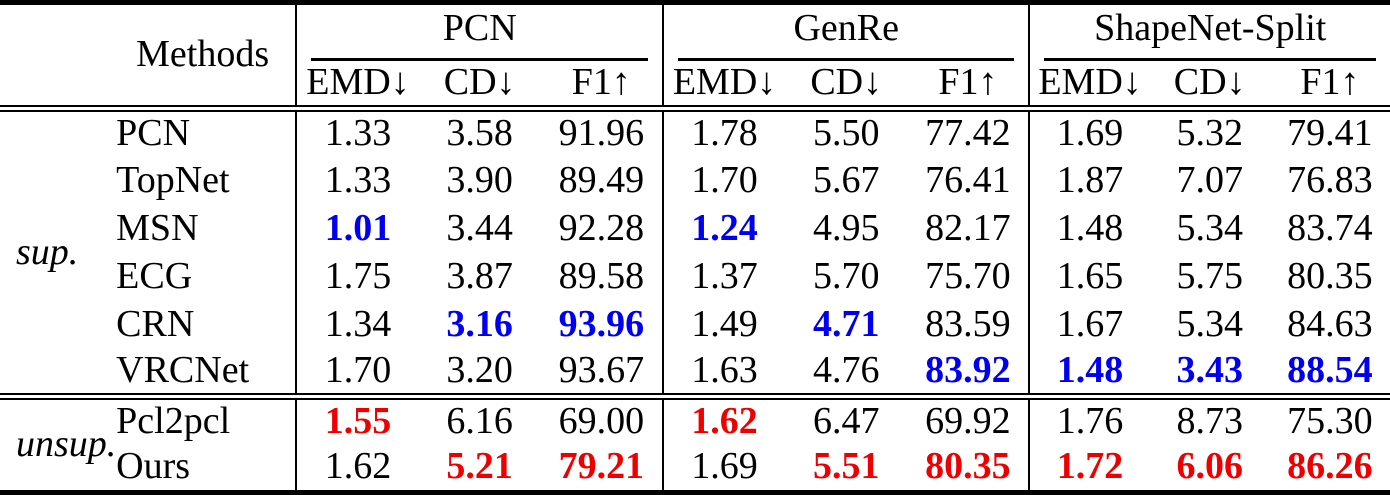  What do you see at coordinates (601, 419) in the screenshot?
I see `metric-value: 69.00` at bounding box center [601, 419].